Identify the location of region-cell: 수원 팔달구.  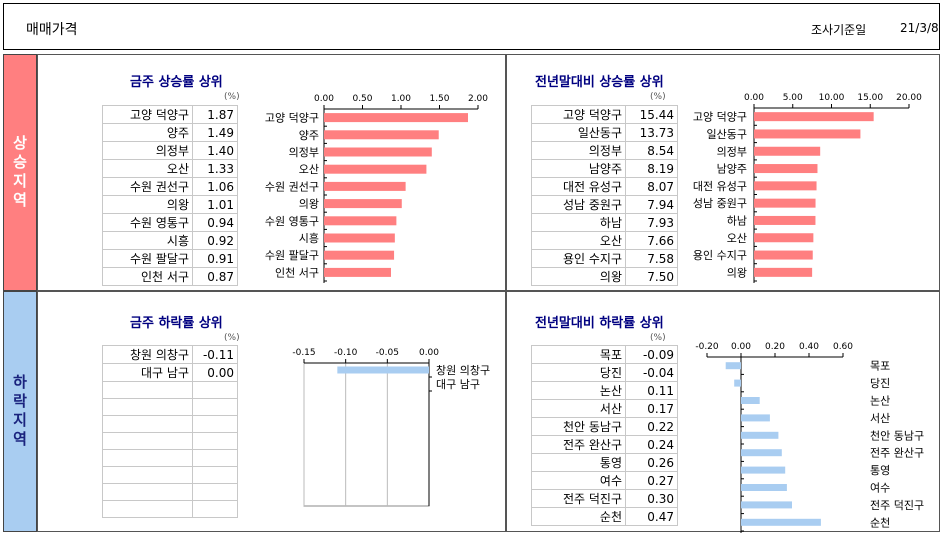
(147, 258).